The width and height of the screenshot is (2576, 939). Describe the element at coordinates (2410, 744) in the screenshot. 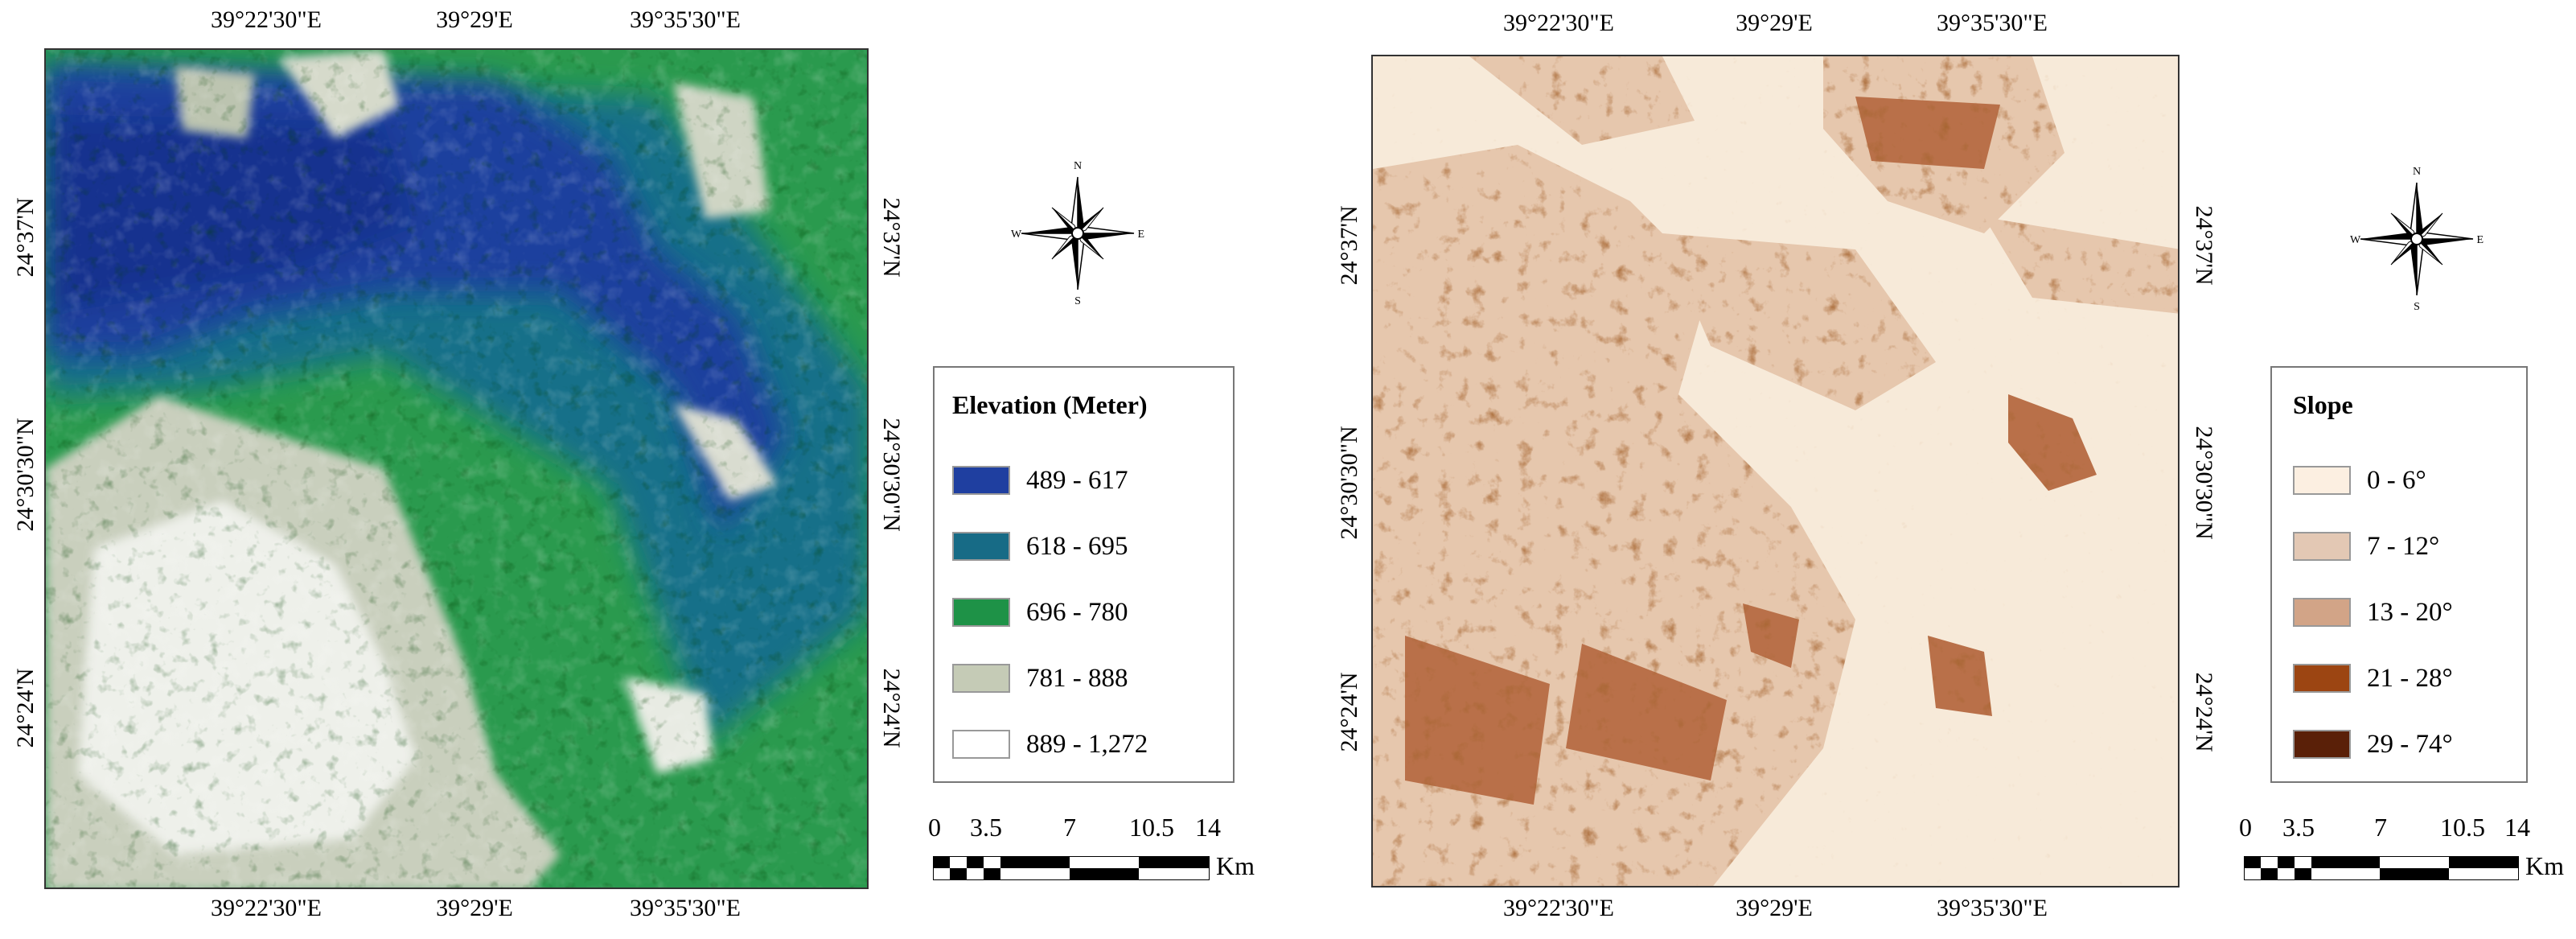

I see `slope-legend-label-5: 29 - 74°` at that location.